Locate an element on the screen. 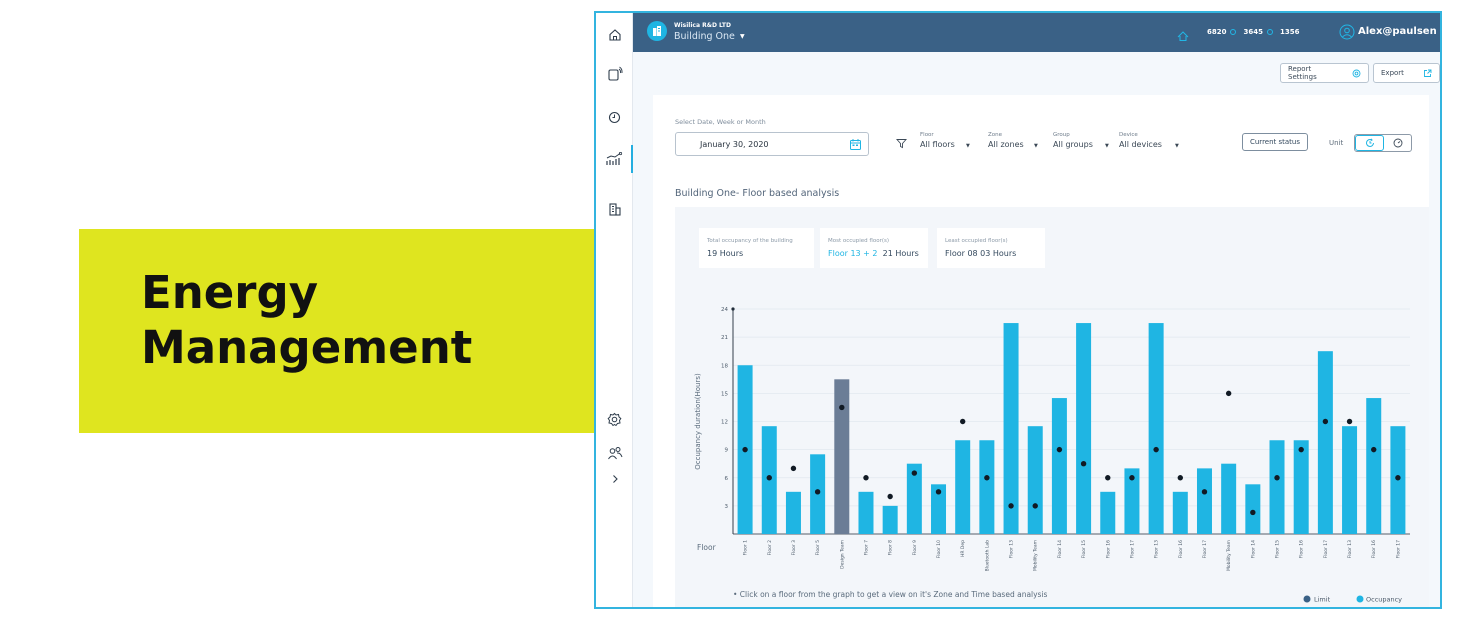 Image resolution: width=1458 pixels, height=618 pixels. device-filter: Device All devices ▼ is located at coordinates (1149, 140).